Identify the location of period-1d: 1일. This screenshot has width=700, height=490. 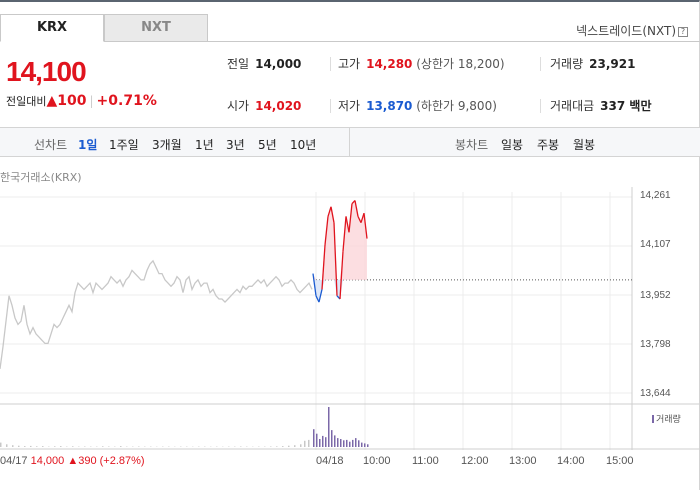
(88, 145).